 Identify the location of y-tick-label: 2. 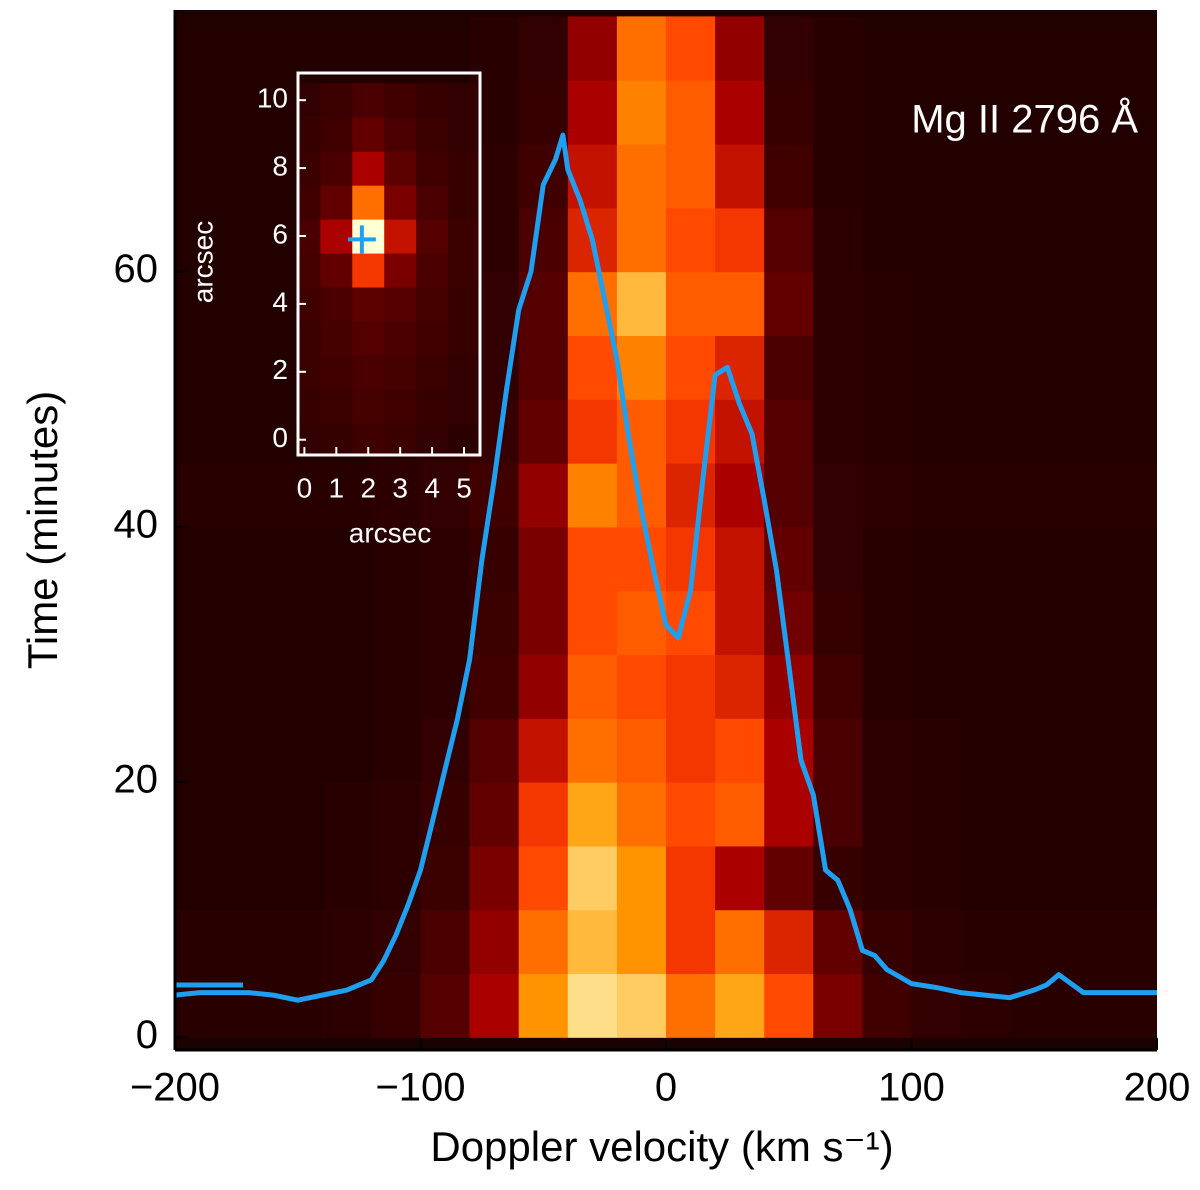
(280, 369).